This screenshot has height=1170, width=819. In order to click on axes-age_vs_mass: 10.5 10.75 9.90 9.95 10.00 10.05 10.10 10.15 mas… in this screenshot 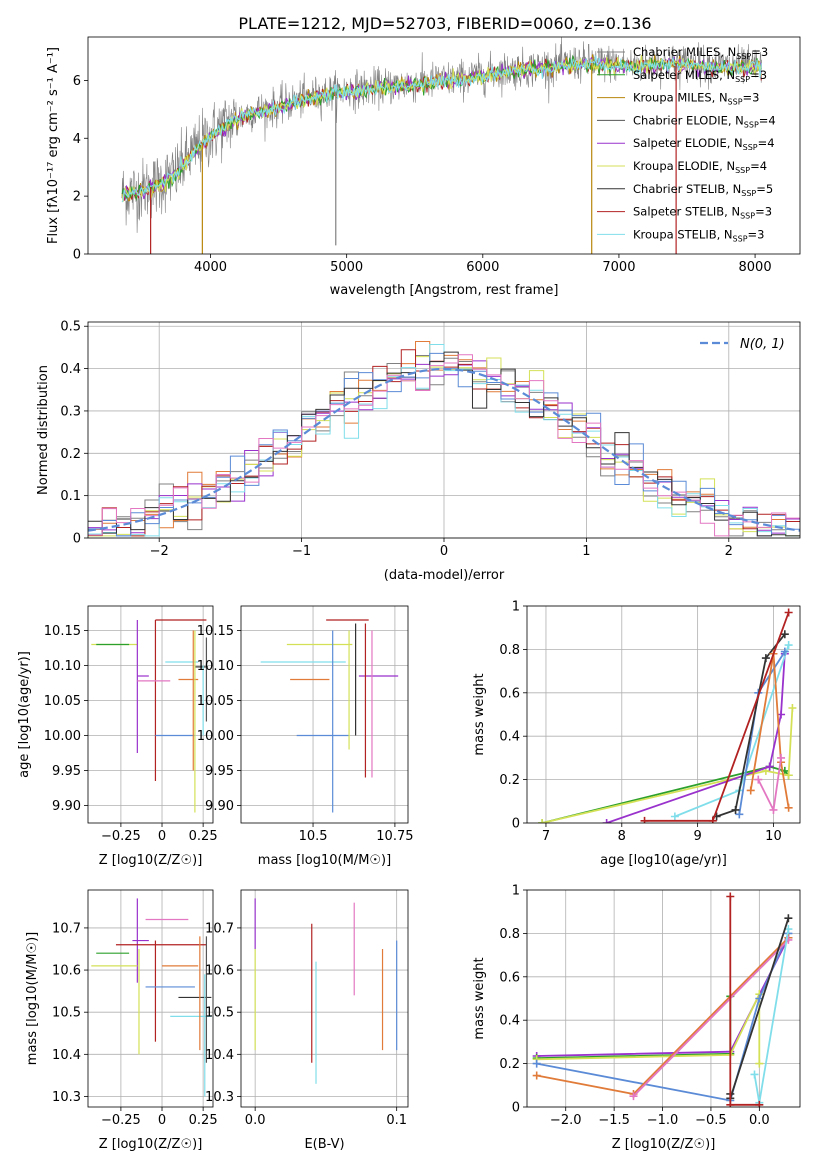, I will do `click(305, 736)`.